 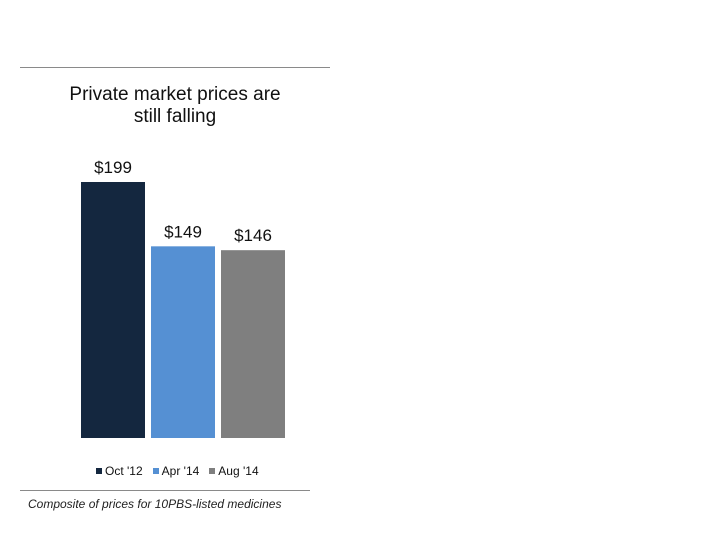 What do you see at coordinates (113, 167) in the screenshot?
I see `data-label-oct-12: $199` at bounding box center [113, 167].